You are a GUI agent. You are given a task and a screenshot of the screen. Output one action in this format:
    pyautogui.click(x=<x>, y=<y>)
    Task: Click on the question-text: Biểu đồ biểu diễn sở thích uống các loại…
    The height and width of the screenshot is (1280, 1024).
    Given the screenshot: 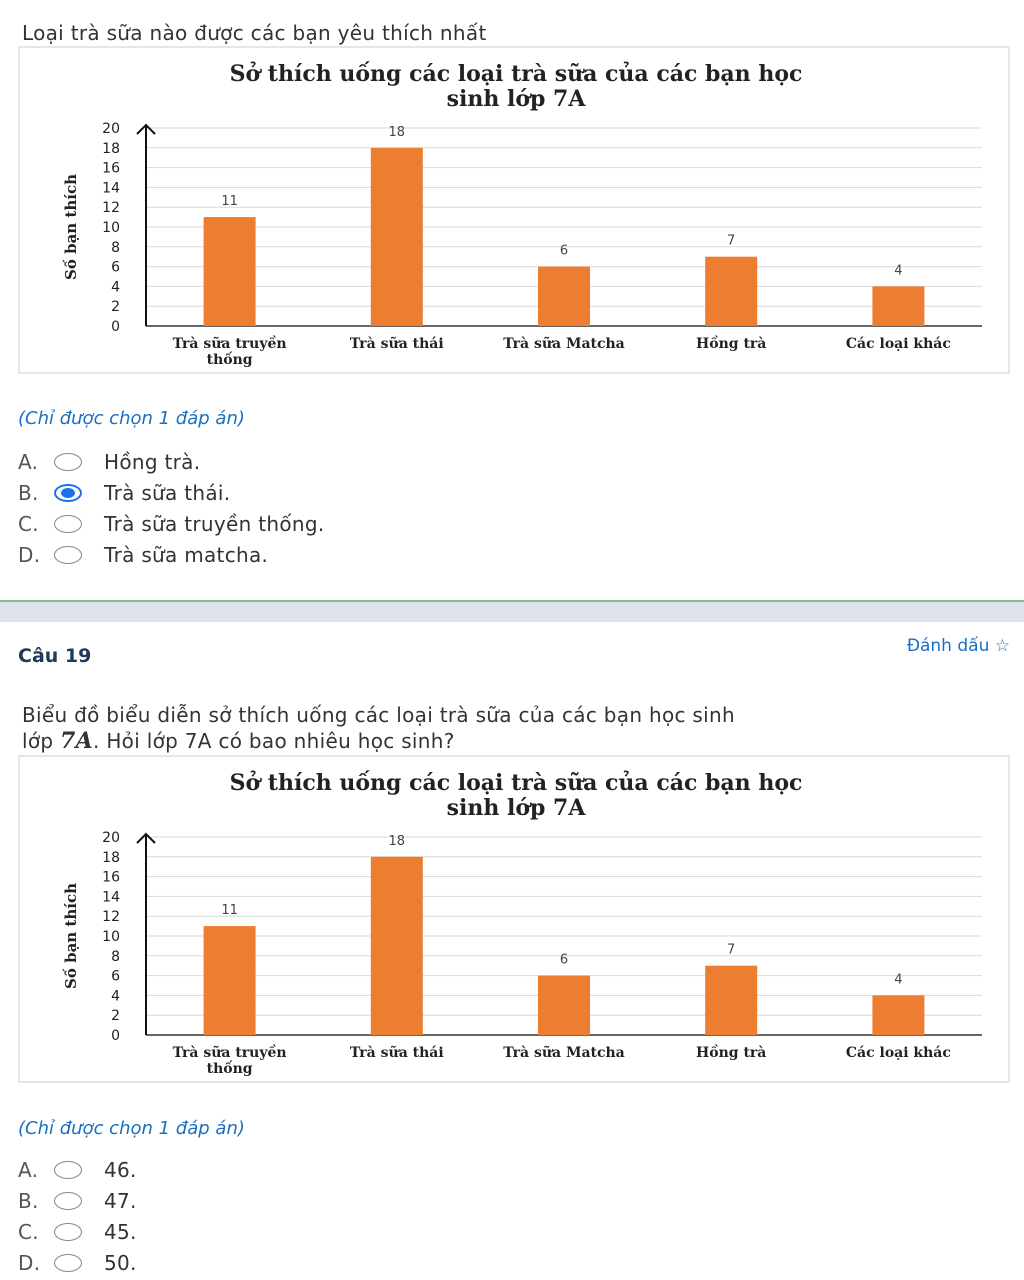 What is the action you would take?
    pyautogui.click(x=512, y=728)
    